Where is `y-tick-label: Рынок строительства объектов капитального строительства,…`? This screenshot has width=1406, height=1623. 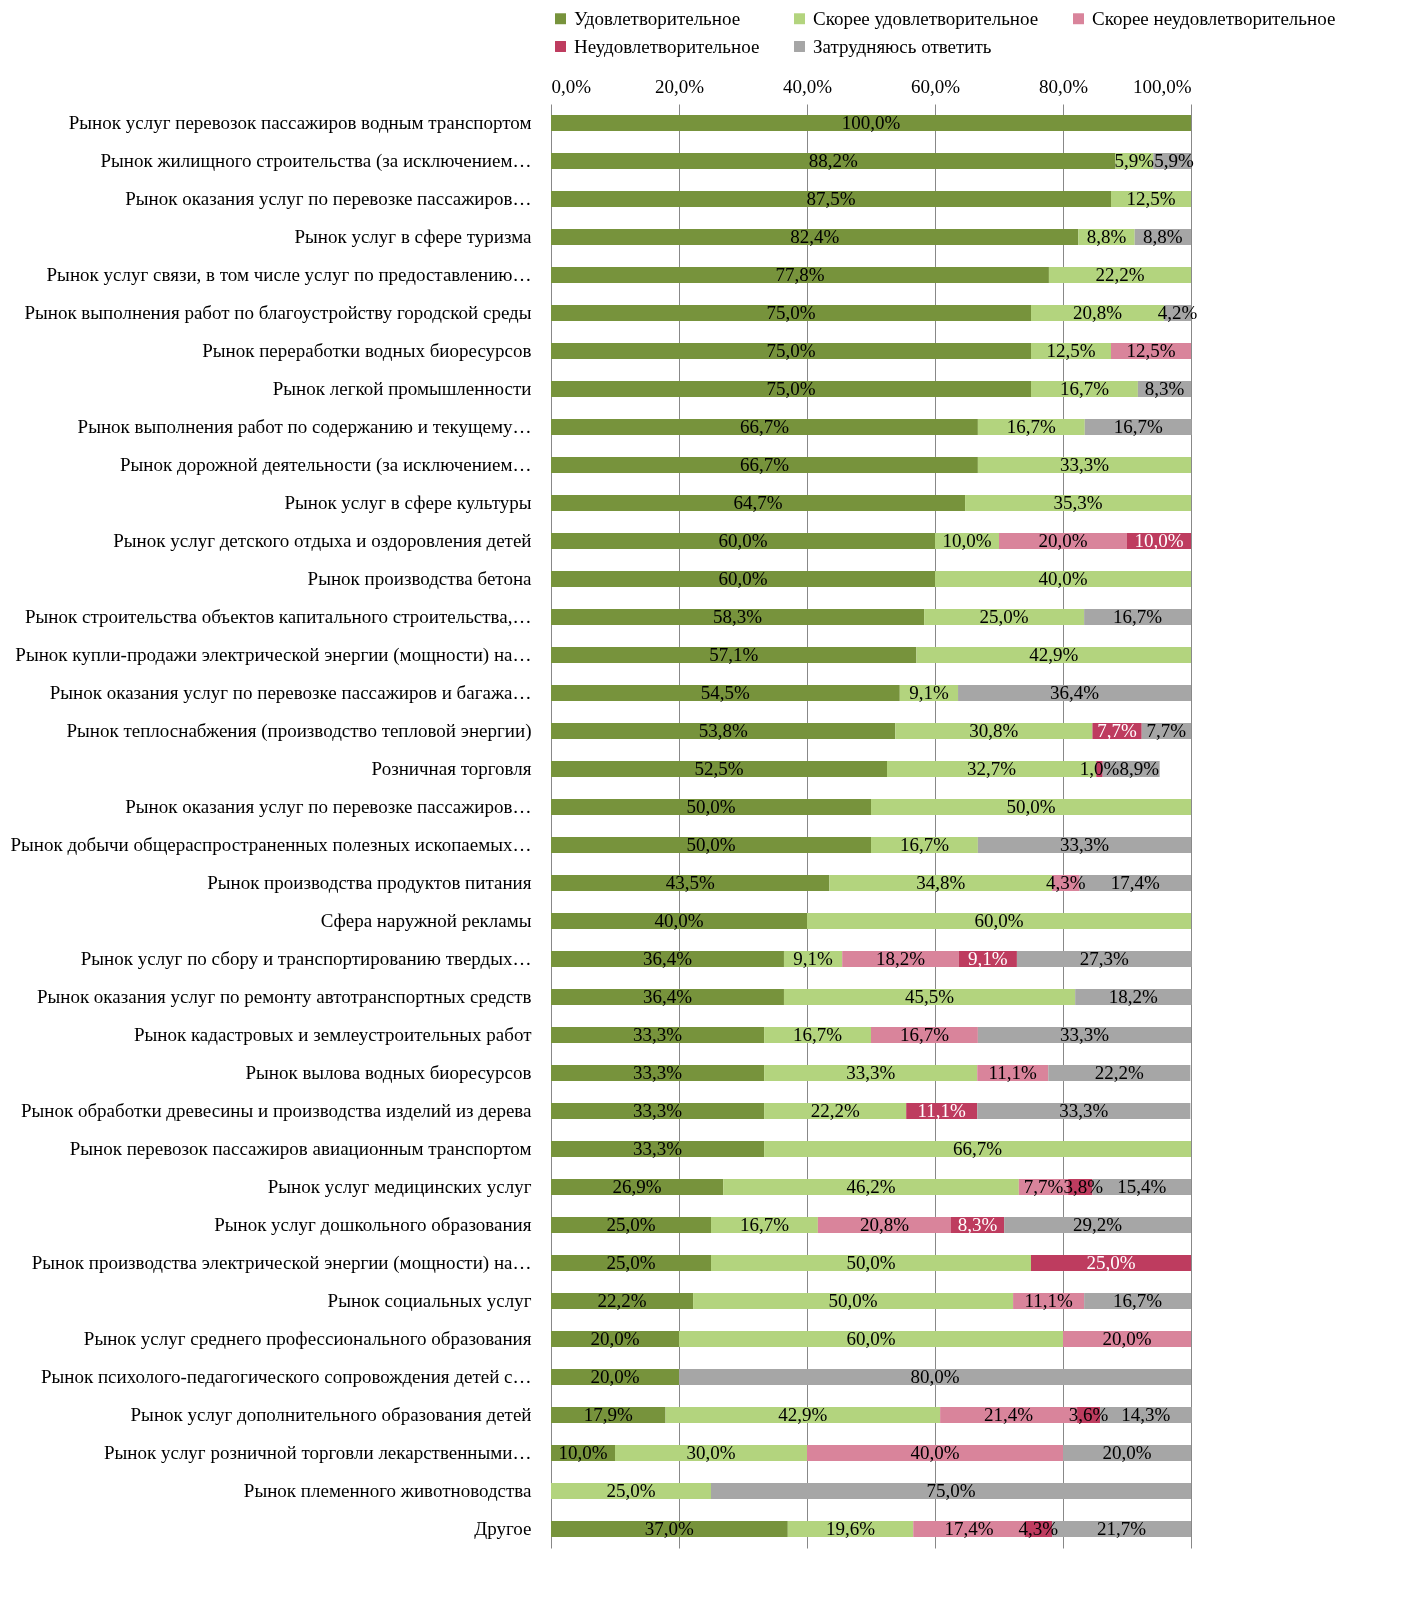 y-tick-label: Рынок строительства объектов капитального строительства,… is located at coordinates (278, 616).